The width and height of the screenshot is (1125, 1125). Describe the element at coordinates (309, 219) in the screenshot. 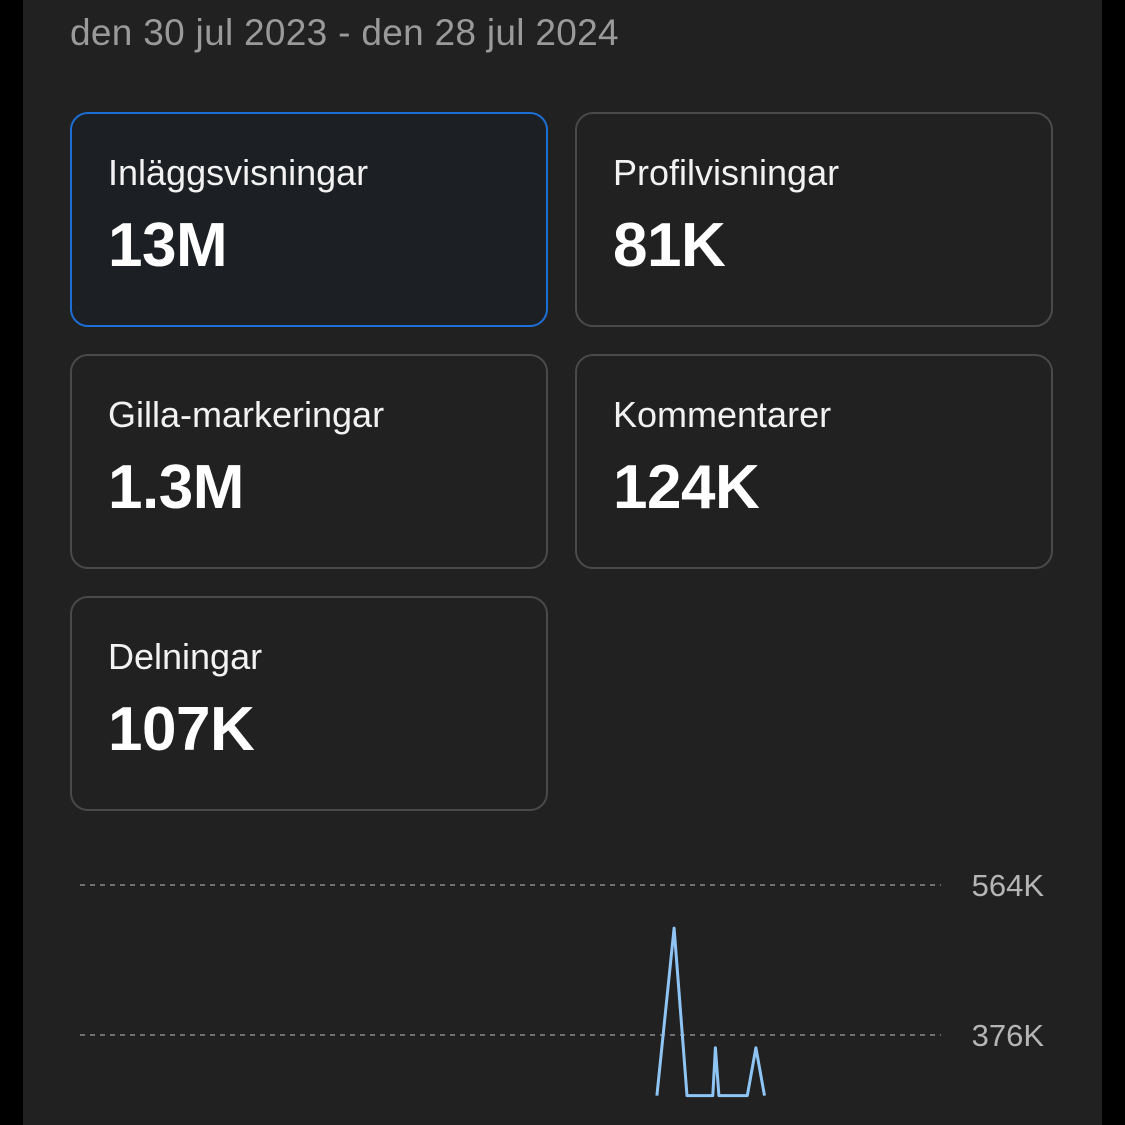

I see `metric-card-post-views: Inläggsvisningar 13M` at that location.